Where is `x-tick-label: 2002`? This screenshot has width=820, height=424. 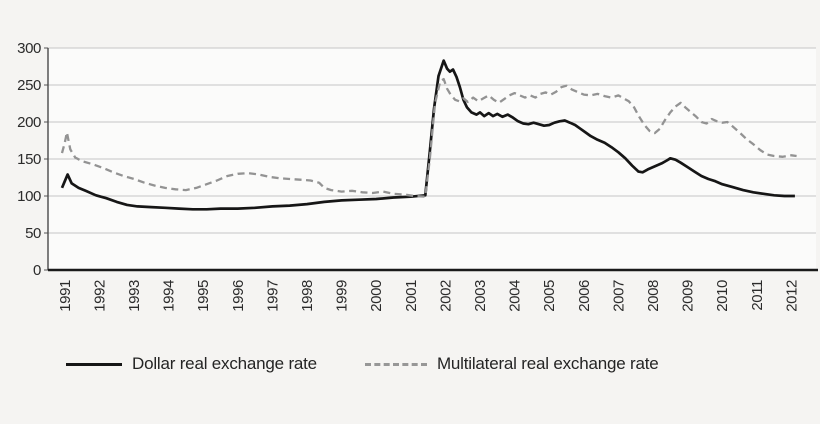 x-tick-label: 2002 is located at coordinates (445, 296).